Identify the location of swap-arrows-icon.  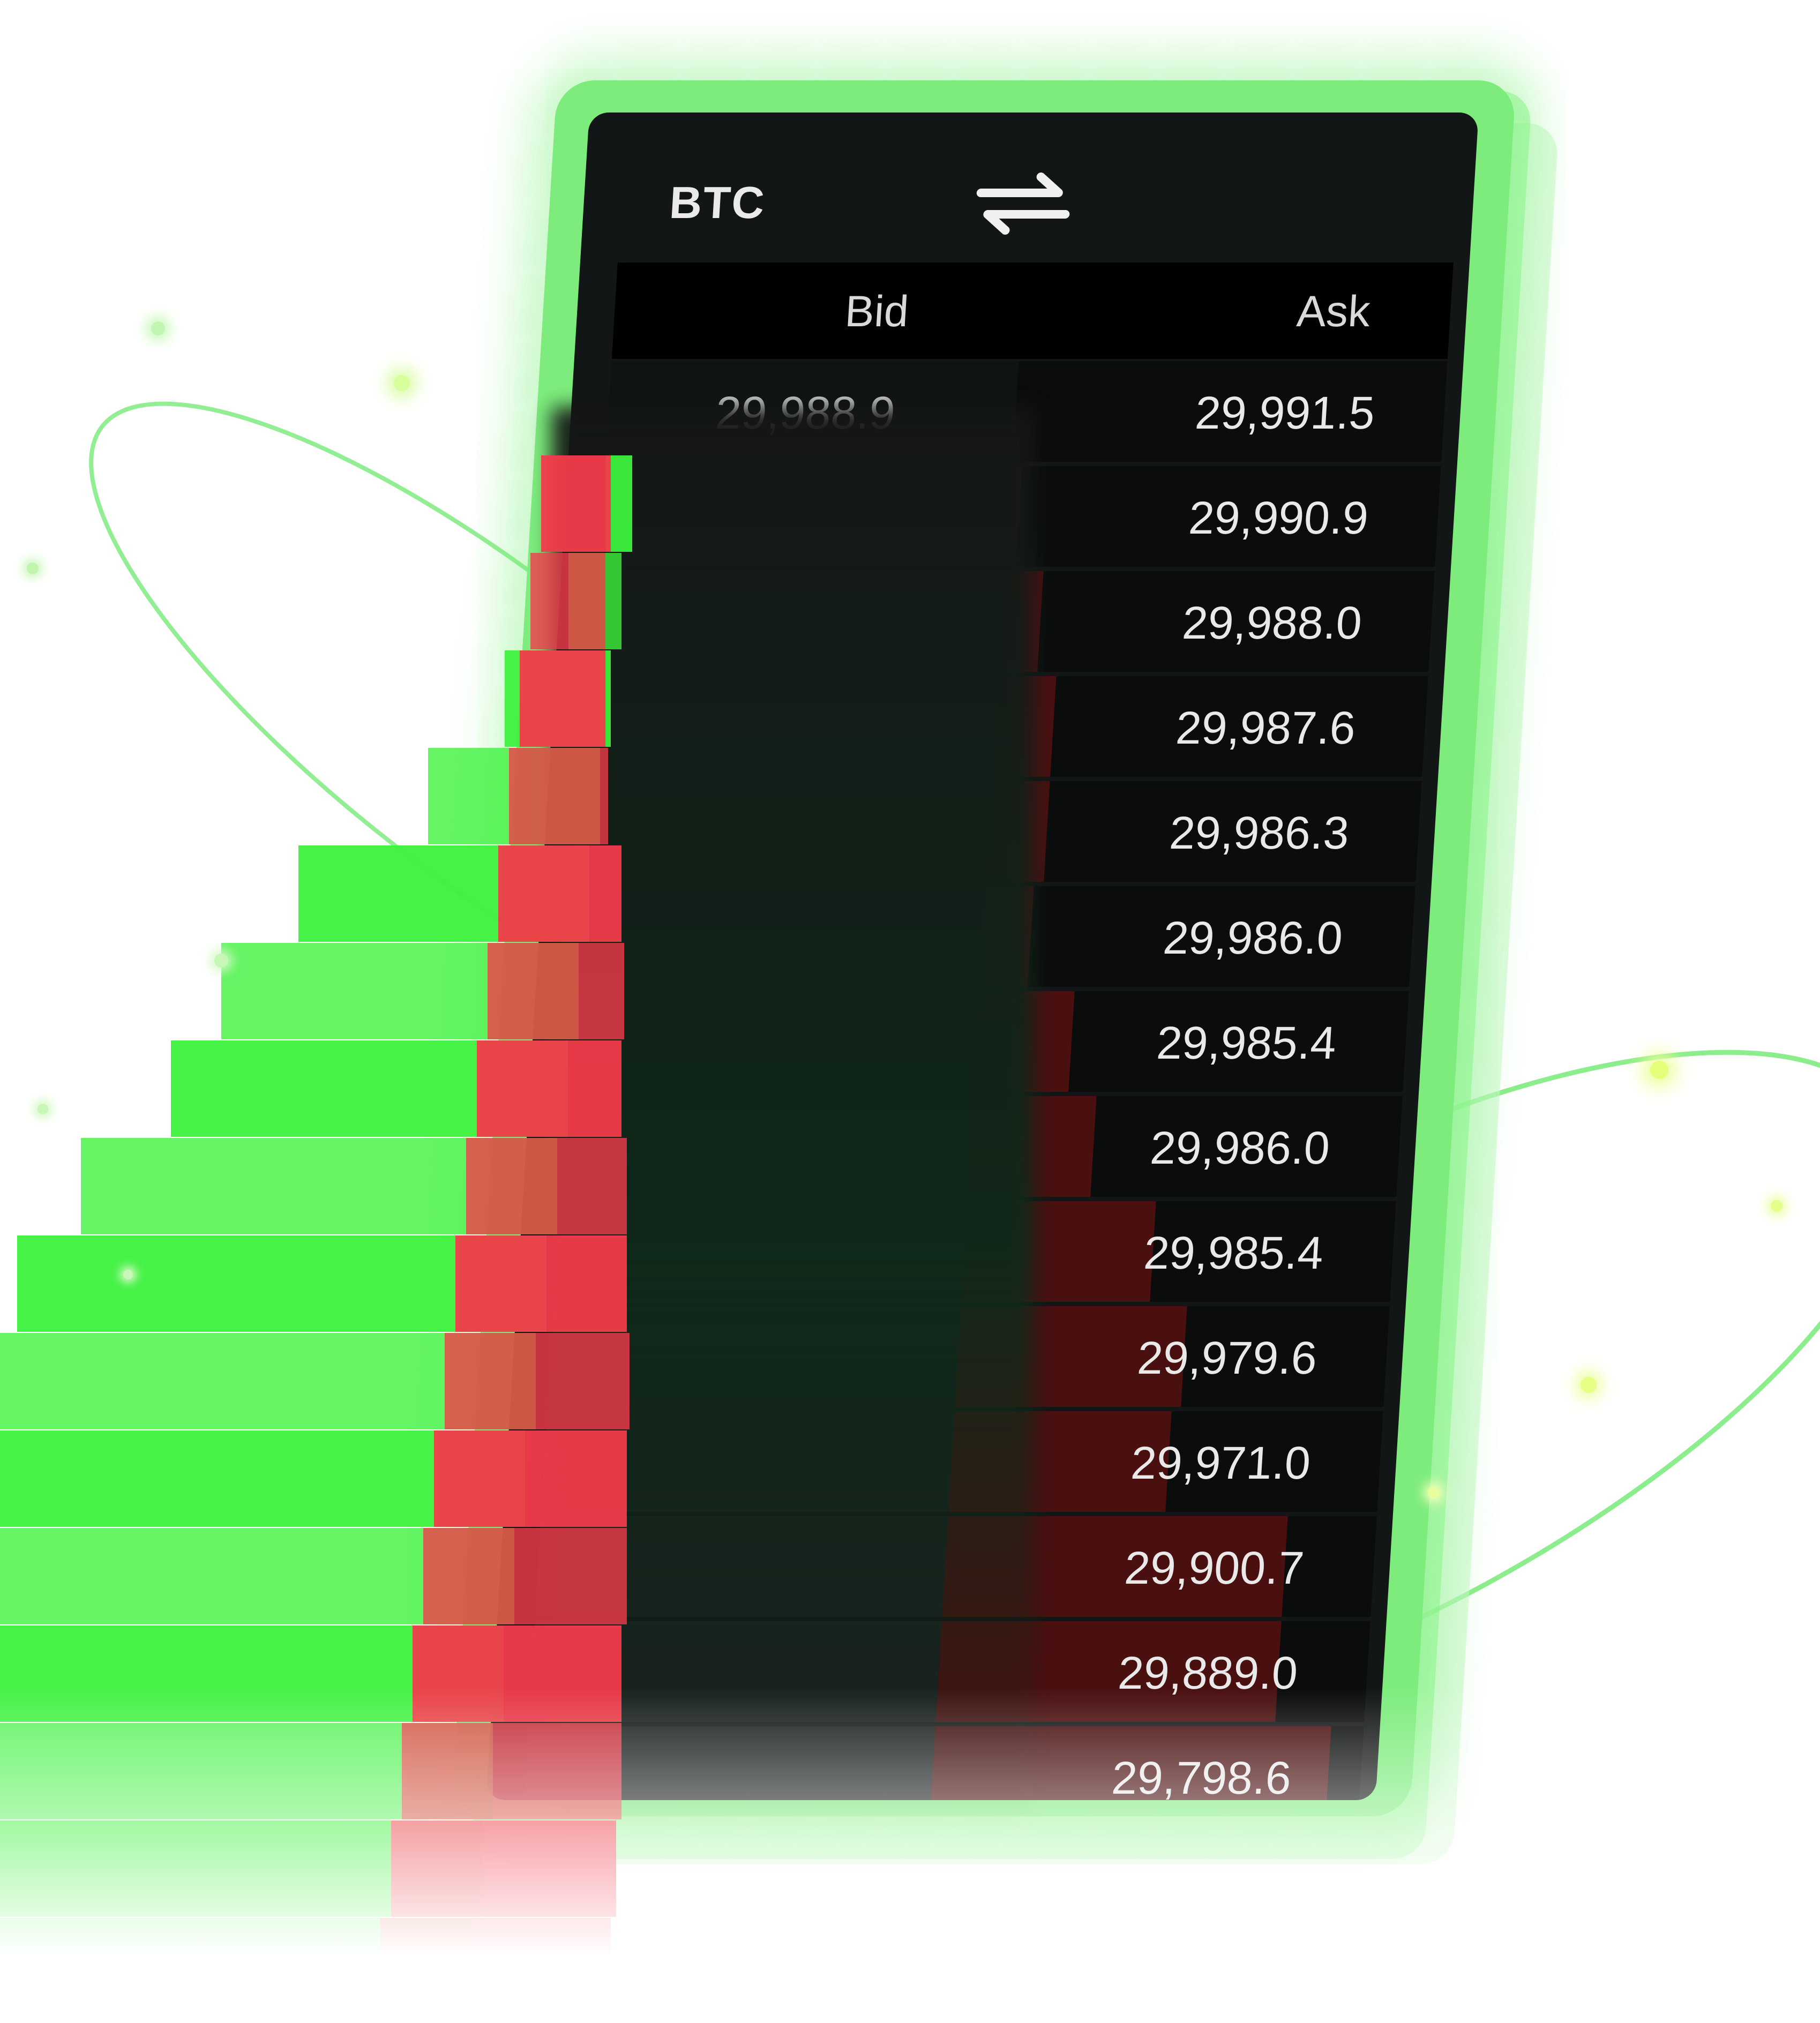
(1023, 203).